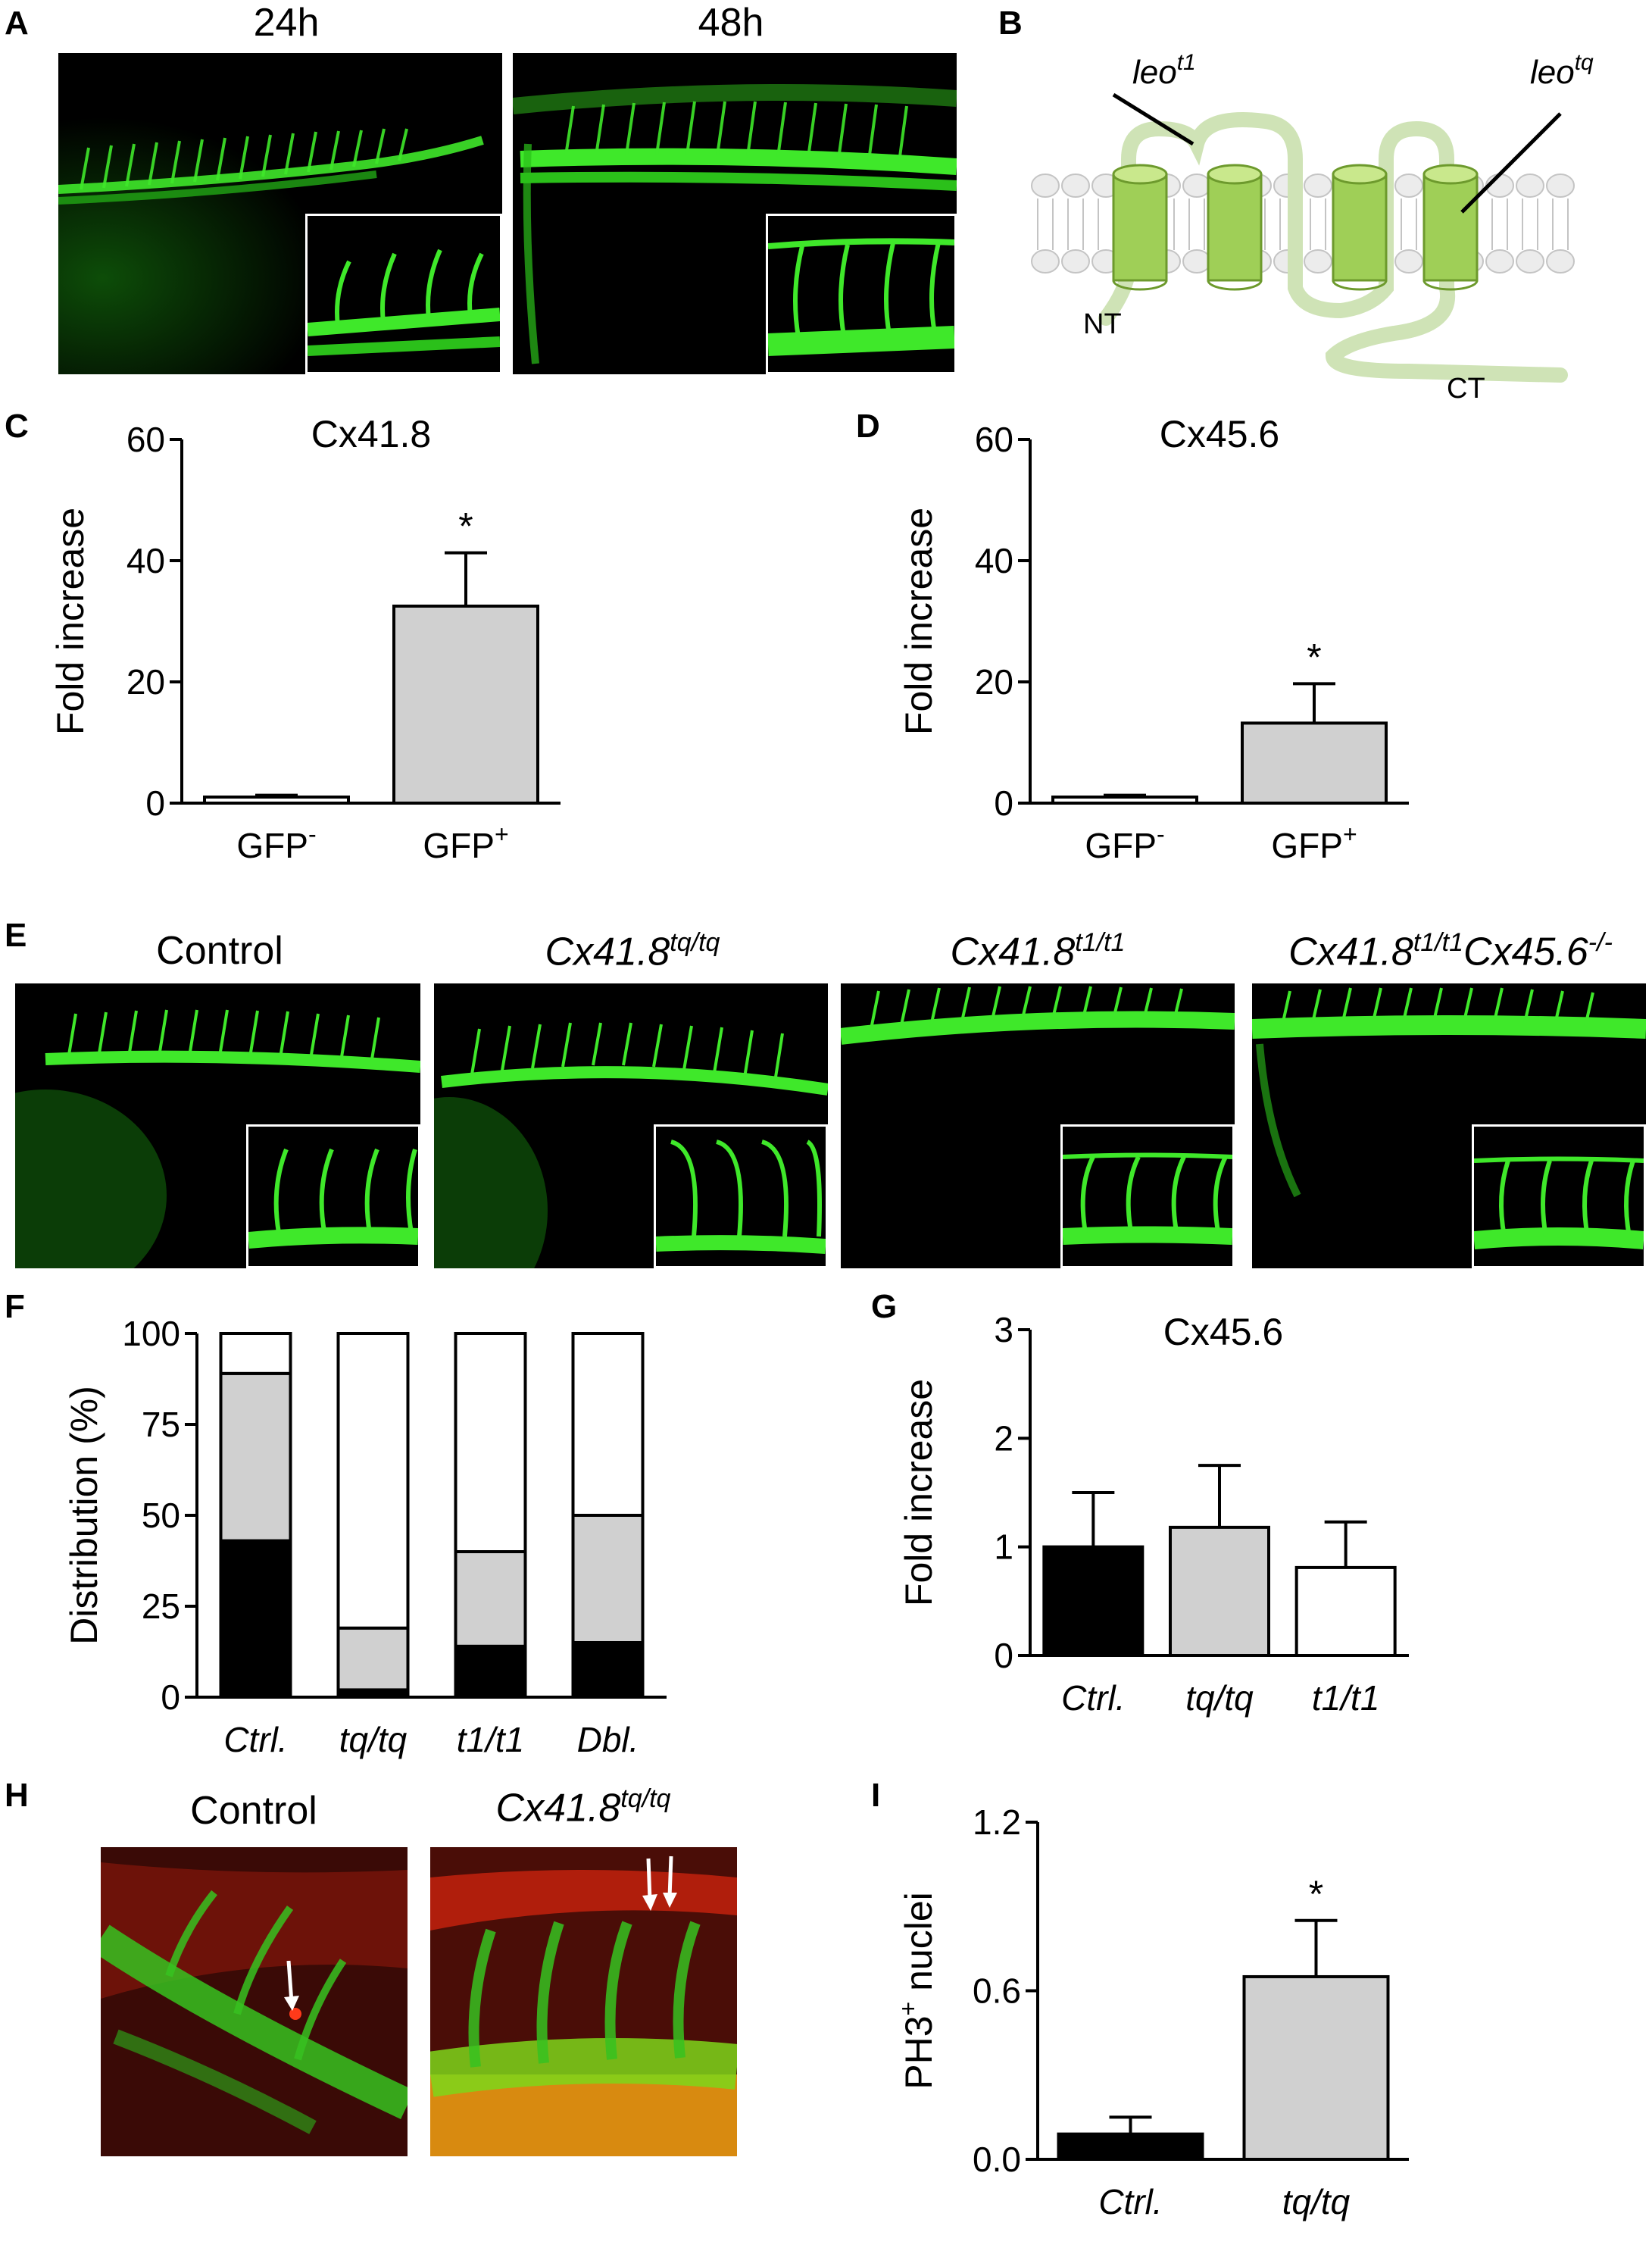 The image size is (1652, 2251). Describe the element at coordinates (583, 2002) in the screenshot. I see `micrograph-h-tq` at that location.